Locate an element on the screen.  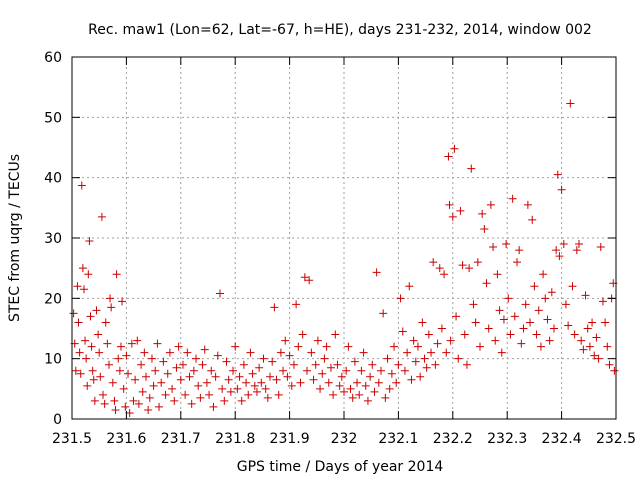
x-tick-label: 232.3 is located at coordinates (507, 439).